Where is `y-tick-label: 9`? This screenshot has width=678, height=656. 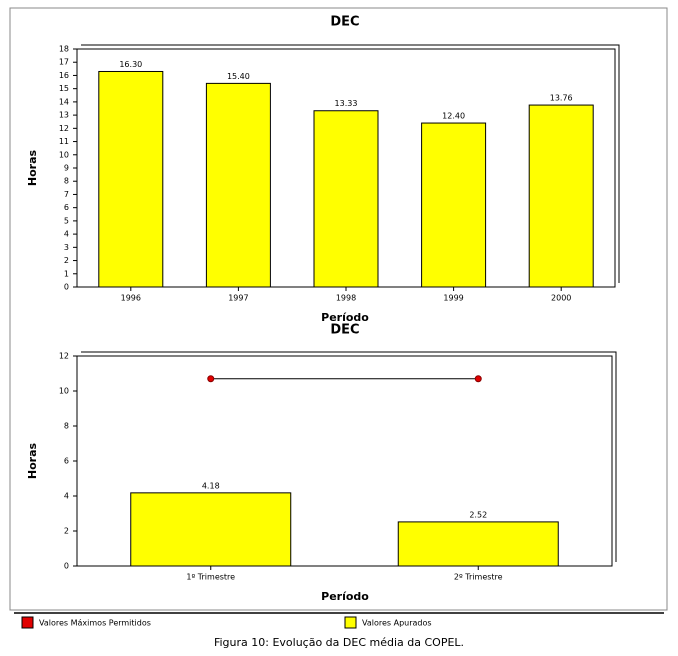 y-tick-label: 9 is located at coordinates (66, 168).